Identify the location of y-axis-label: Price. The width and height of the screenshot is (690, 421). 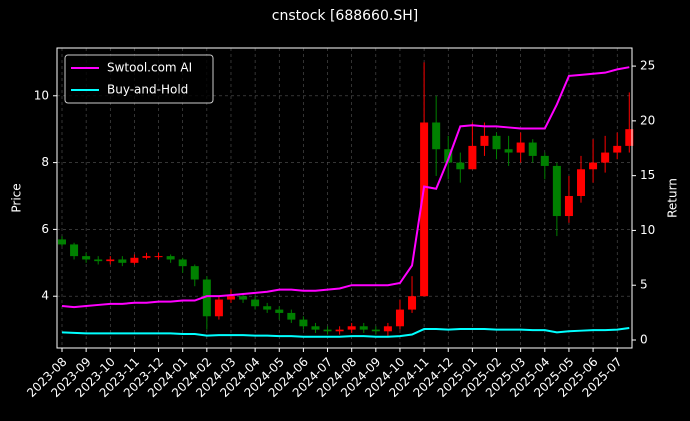
(17, 197).